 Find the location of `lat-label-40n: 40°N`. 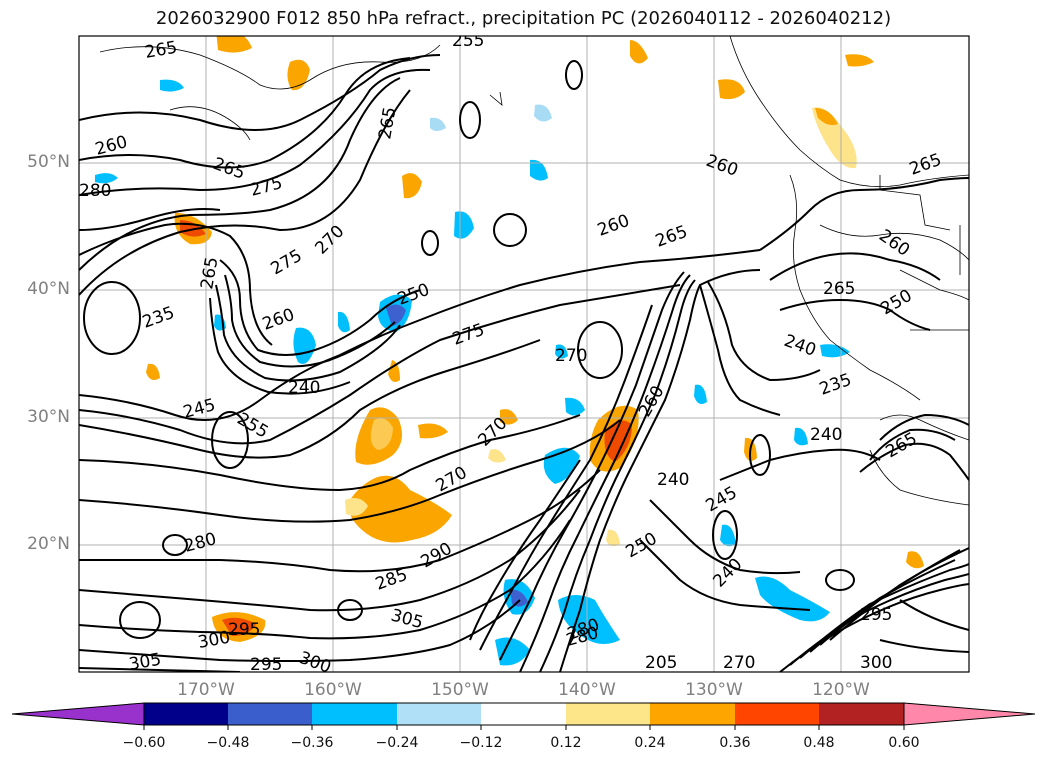

lat-label-40n: 40°N is located at coordinates (48, 289).